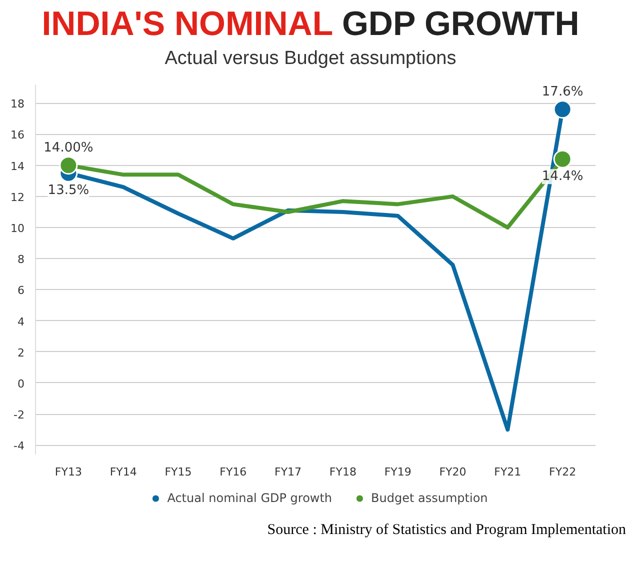 The image size is (631, 579). I want to click on x-tick-label: FY18, so click(342, 472).